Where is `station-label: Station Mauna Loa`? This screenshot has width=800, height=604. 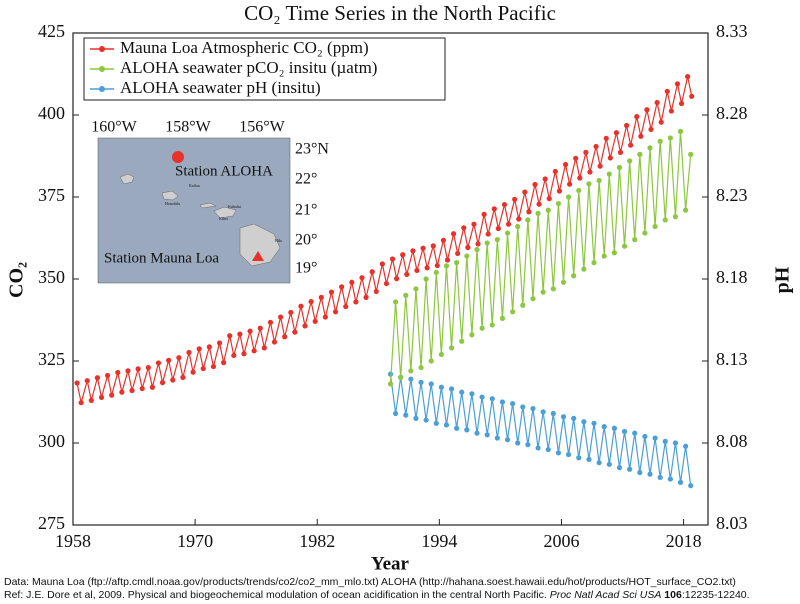
station-label: Station Mauna Loa is located at coordinates (161, 258).